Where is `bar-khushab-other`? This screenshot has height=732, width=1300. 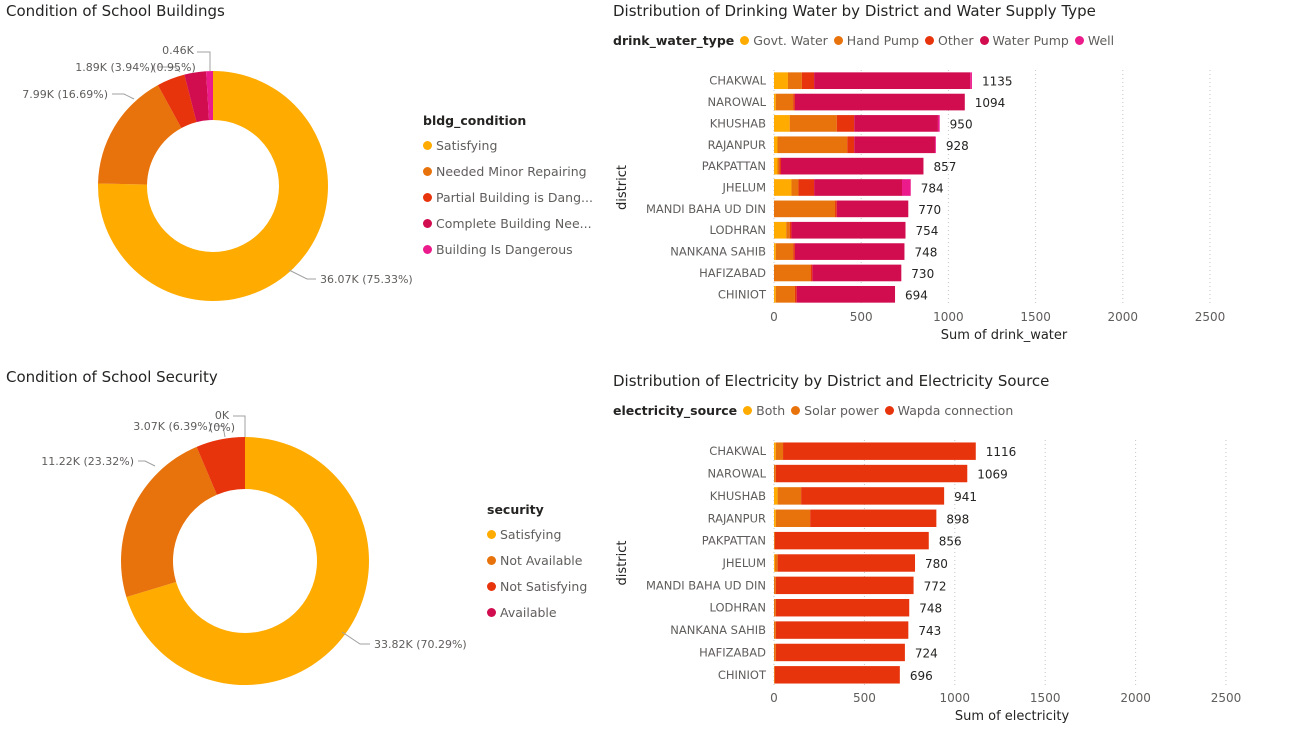 bar-khushab-other is located at coordinates (845, 123).